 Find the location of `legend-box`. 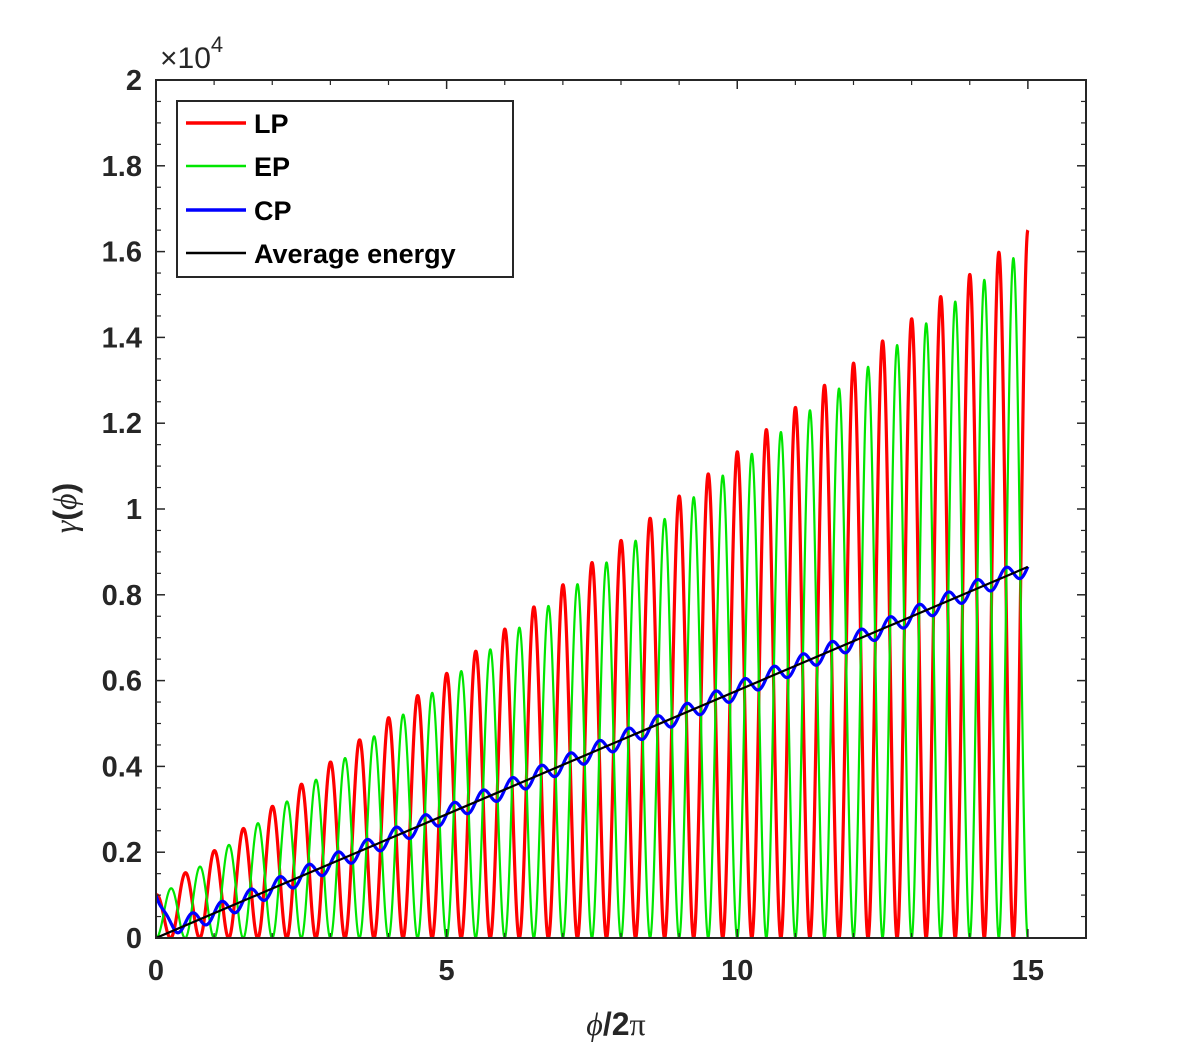

legend-box is located at coordinates (345, 189).